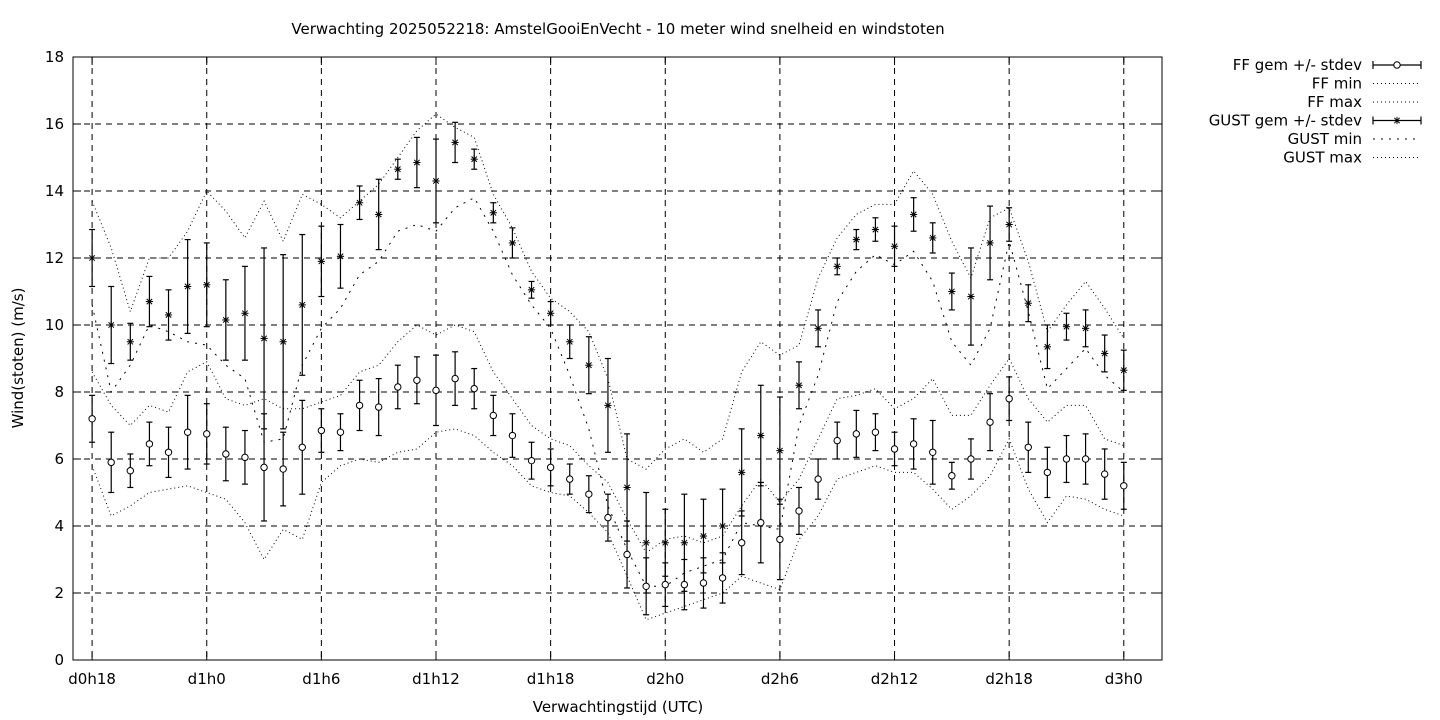 This screenshot has width=1440, height=720. What do you see at coordinates (436, 679) in the screenshot?
I see `x-tick-label: d1h12` at bounding box center [436, 679].